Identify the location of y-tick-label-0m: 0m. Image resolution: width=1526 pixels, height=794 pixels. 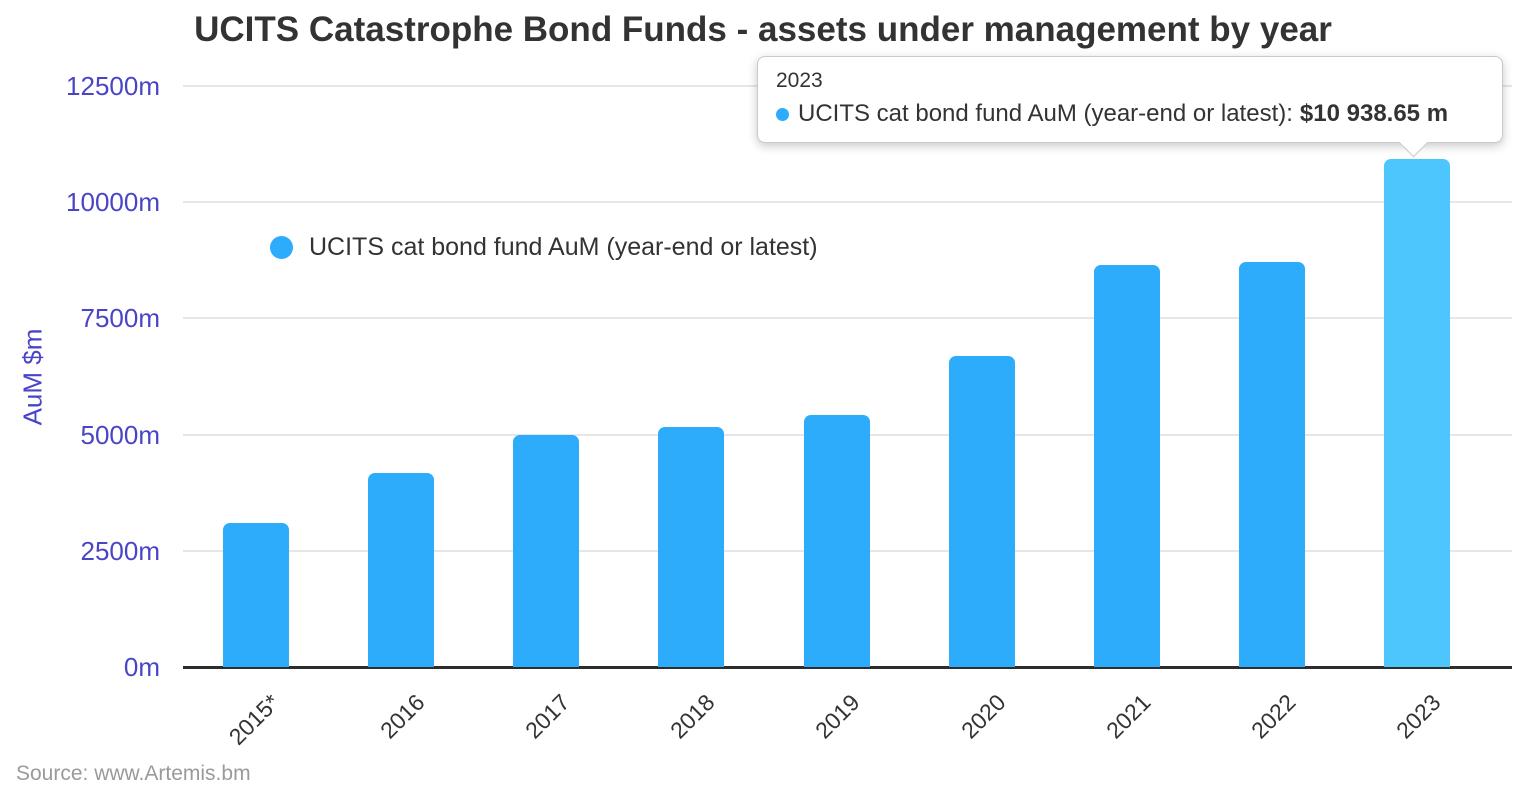
(141, 667).